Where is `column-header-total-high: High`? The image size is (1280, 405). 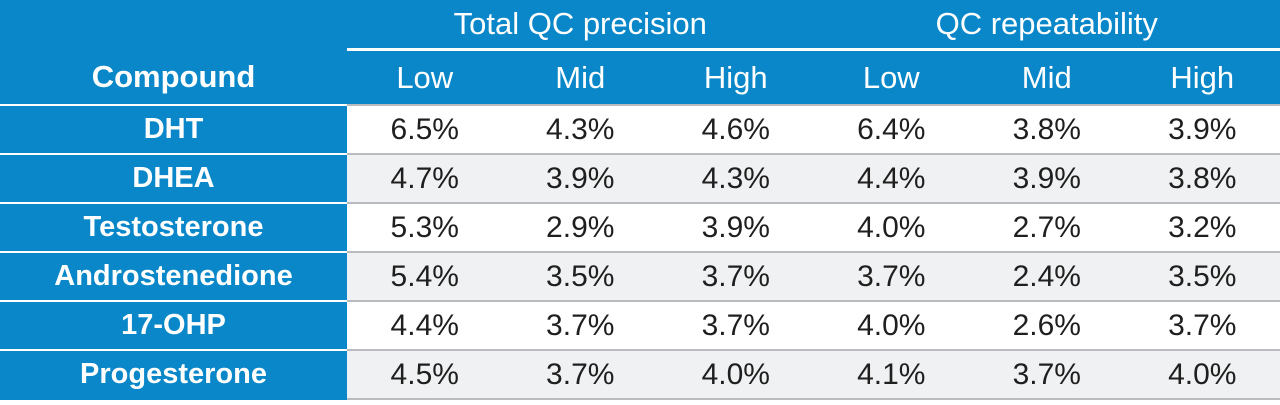
column-header-total-high: High is located at coordinates (736, 77).